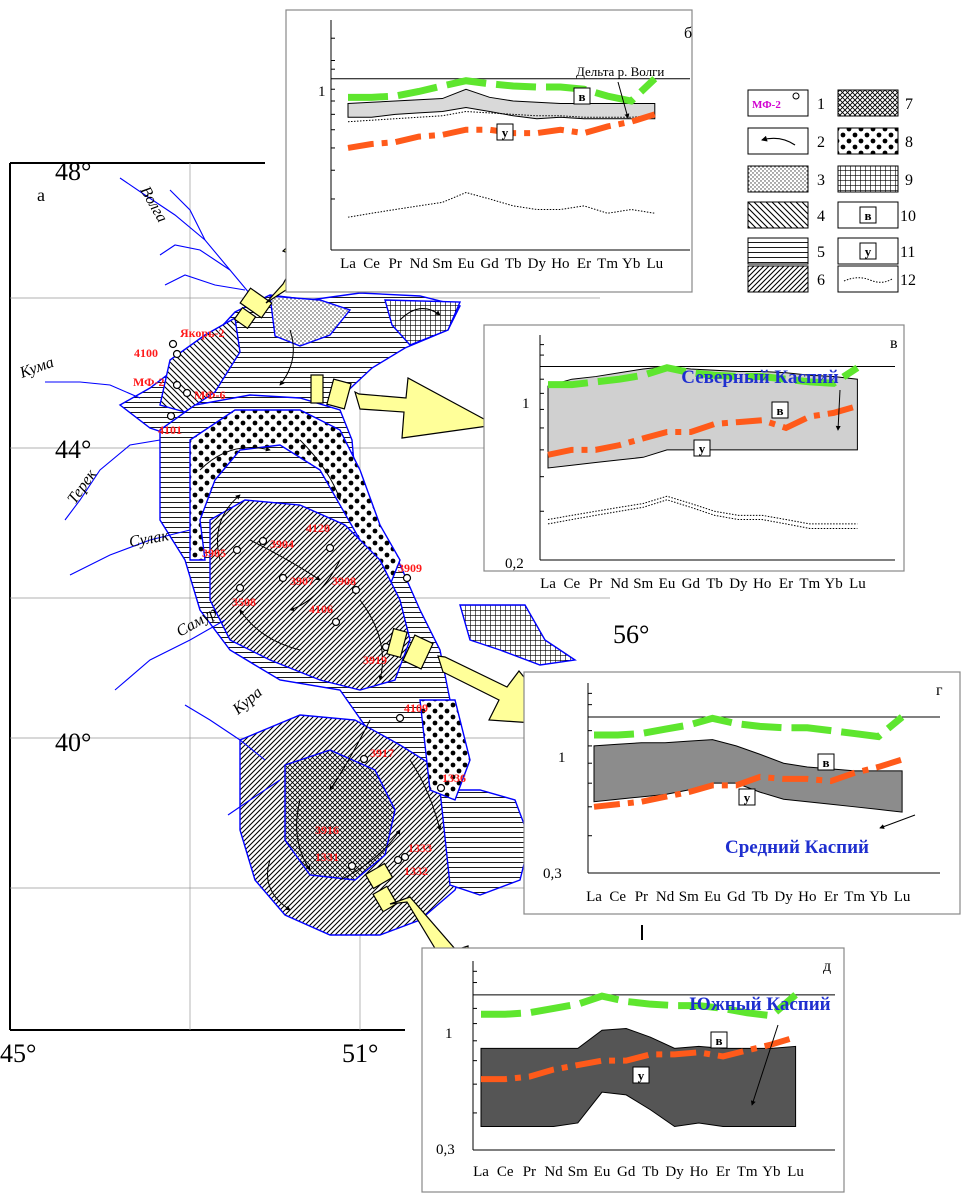 The height and width of the screenshot is (1200, 967). What do you see at coordinates (501, 205) in the screenshot?
I see `dotted-line-series` at bounding box center [501, 205].